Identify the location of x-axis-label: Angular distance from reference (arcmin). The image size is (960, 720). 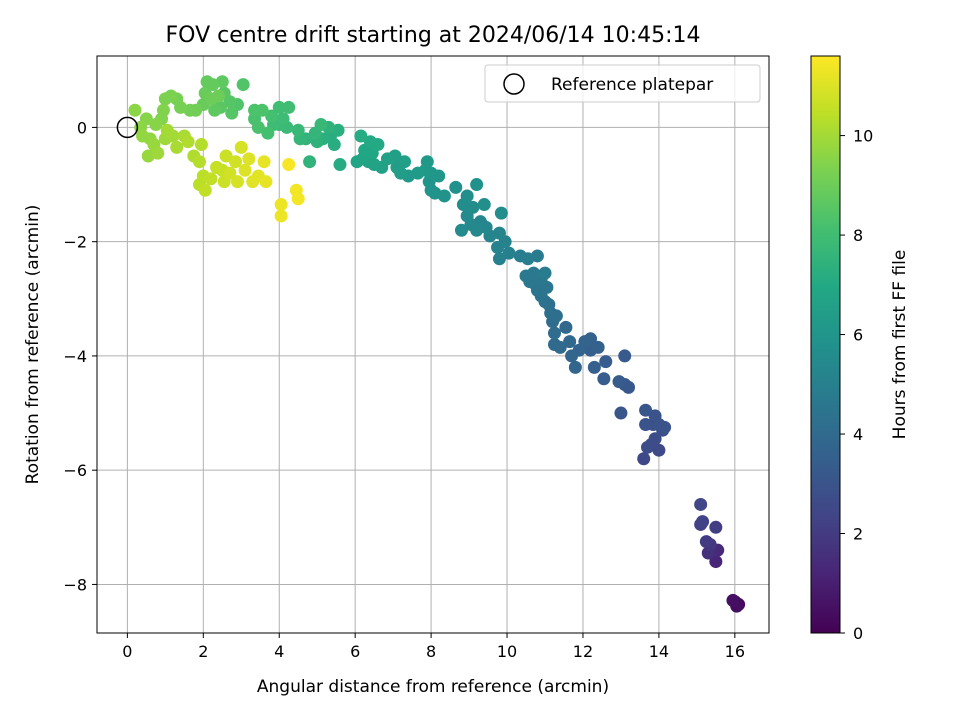
(433, 687).